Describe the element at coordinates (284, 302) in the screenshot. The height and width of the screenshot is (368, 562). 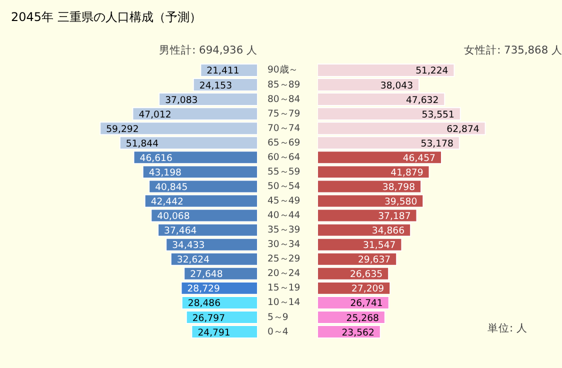
I see `y-tick-label: 10～14` at that location.